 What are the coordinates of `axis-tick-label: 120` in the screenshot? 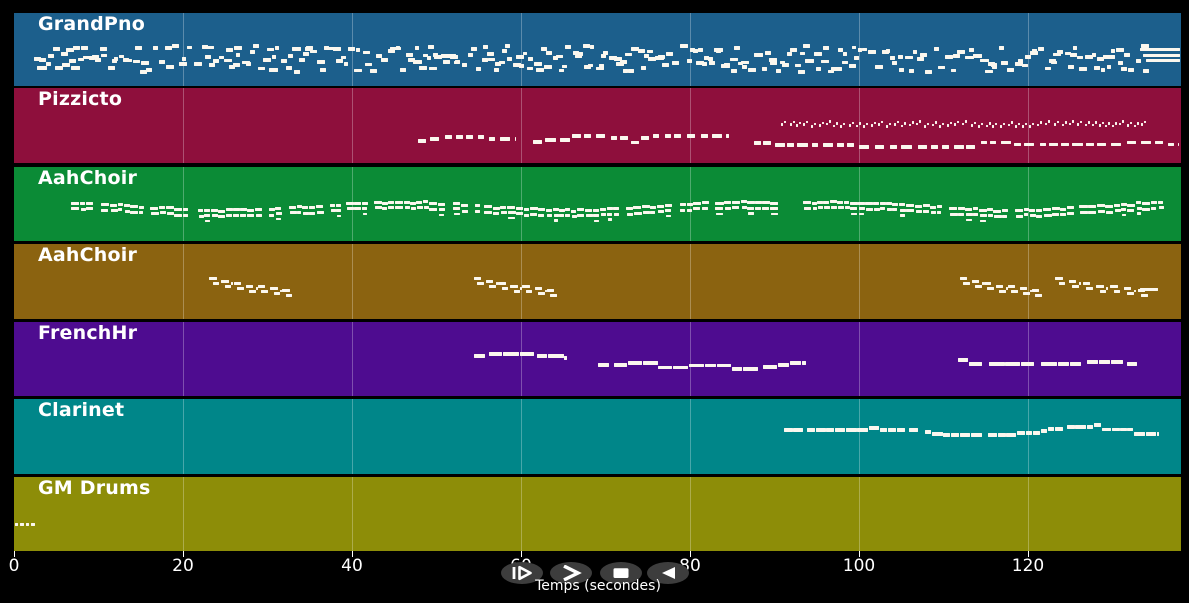 It's located at (1028, 566).